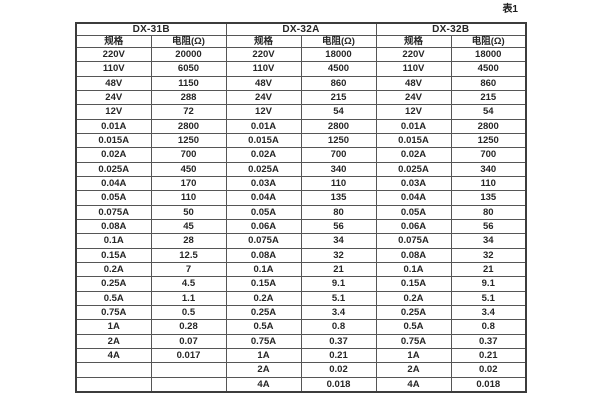  What do you see at coordinates (338, 312) in the screenshot?
I see `resistance-cell: 3.4` at bounding box center [338, 312].